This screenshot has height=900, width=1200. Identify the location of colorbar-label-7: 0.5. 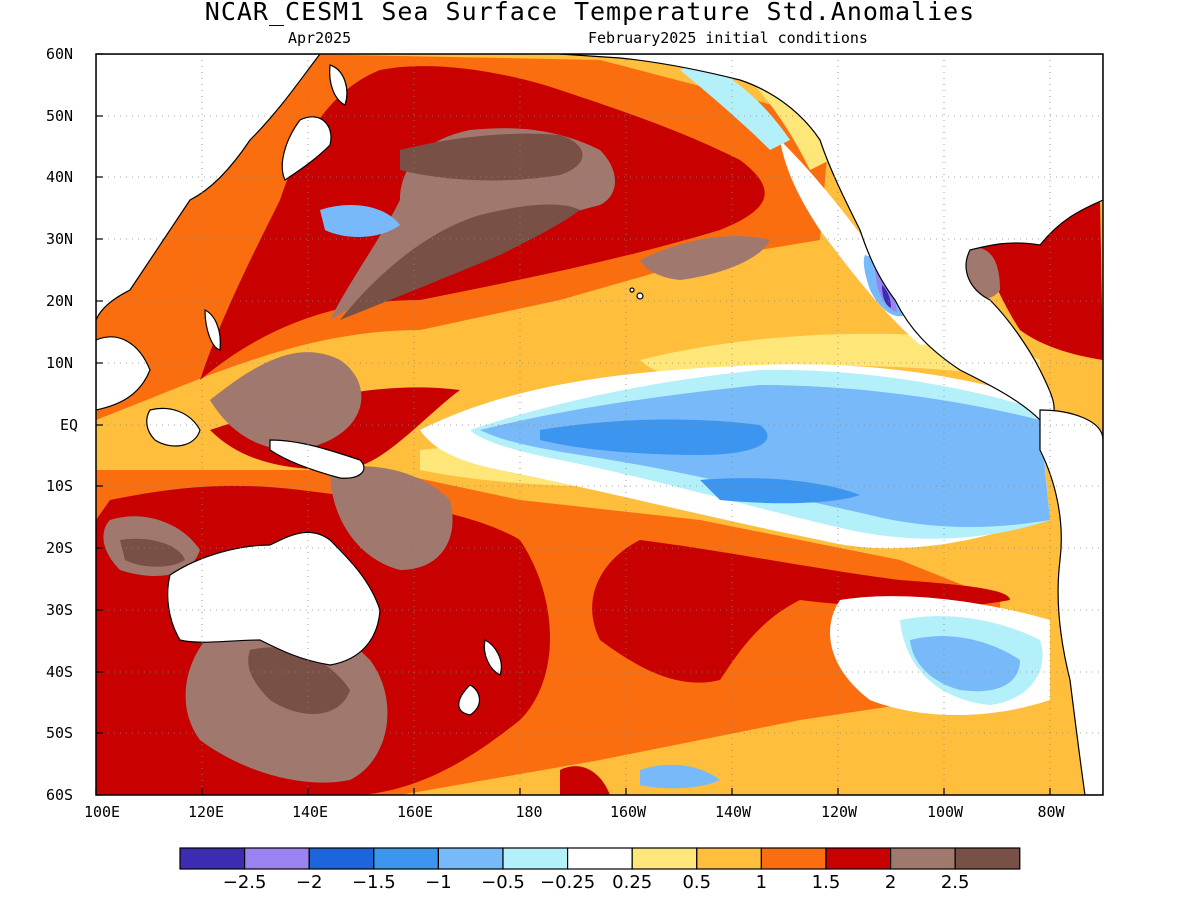
(697, 882).